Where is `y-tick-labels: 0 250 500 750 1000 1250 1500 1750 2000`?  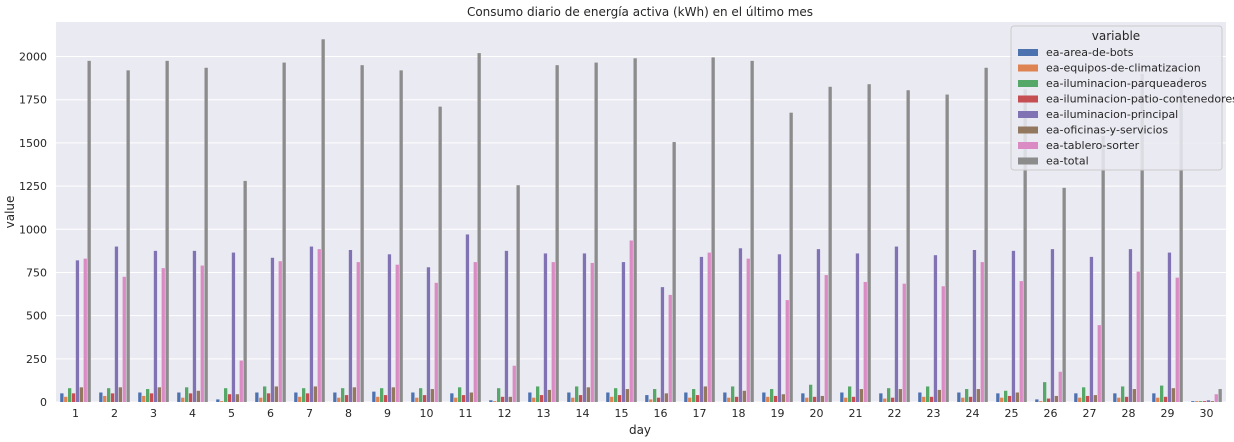 y-tick-labels: 0 250 500 750 1000 1250 1500 1750 2000 is located at coordinates (33, 230).